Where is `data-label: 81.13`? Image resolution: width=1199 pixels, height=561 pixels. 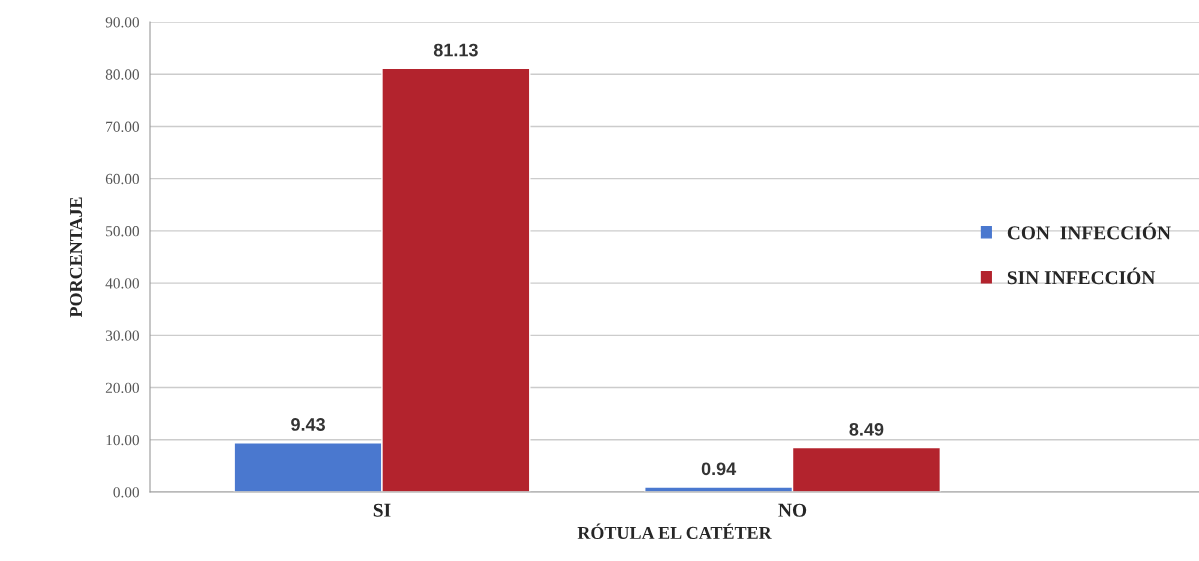
data-label: 81.13 is located at coordinates (455, 50).